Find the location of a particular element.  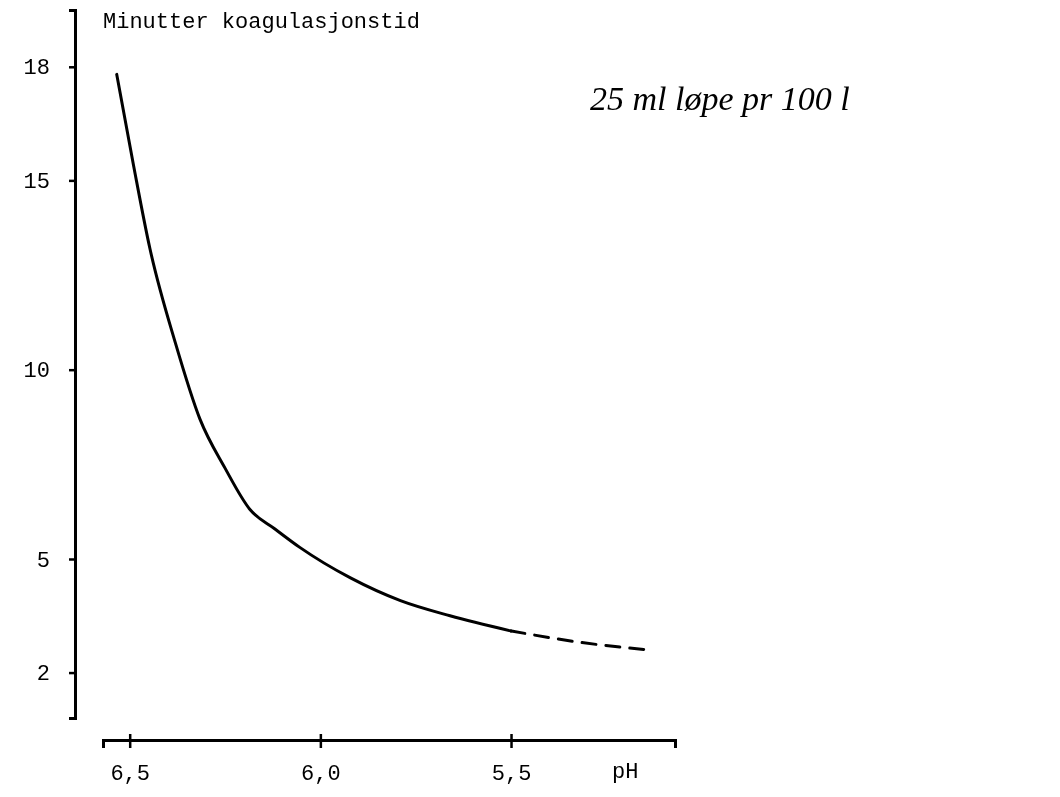

y-tick-label: 10 is located at coordinates (36, 372).